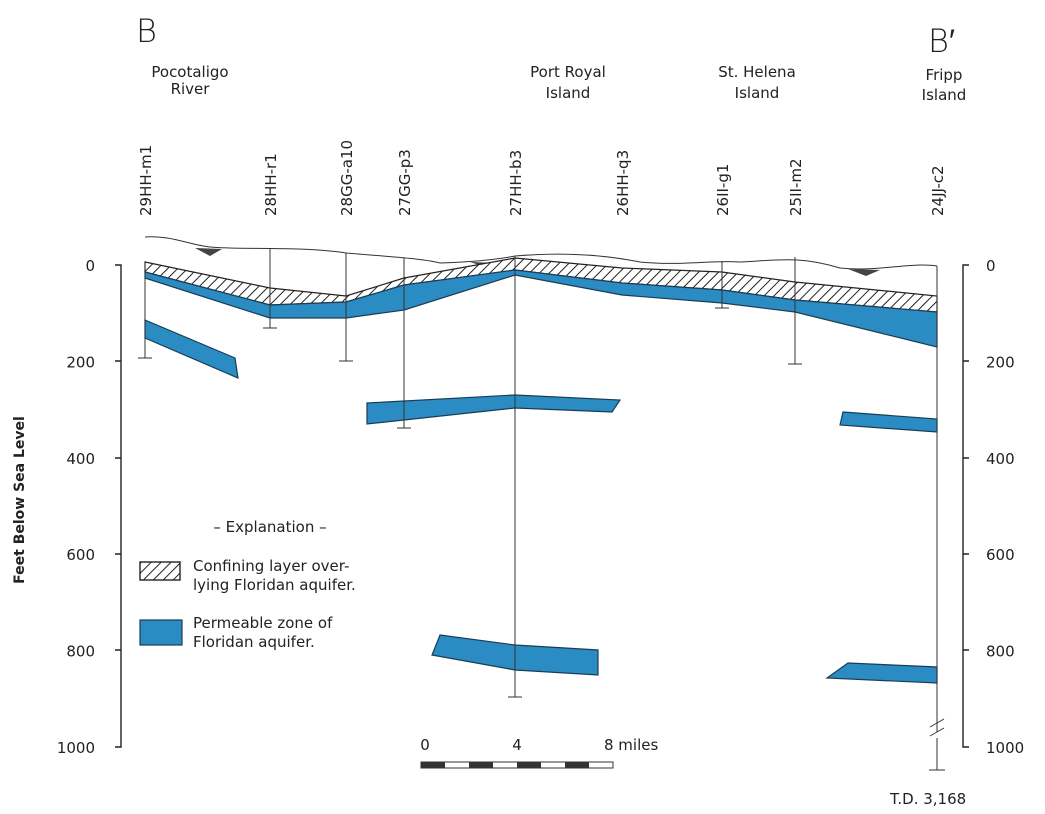 Image resolution: width=1045 pixels, height=814 pixels. What do you see at coordinates (539, 752) in the screenshot?
I see `scale-bar: 0 4 8 miles` at bounding box center [539, 752].